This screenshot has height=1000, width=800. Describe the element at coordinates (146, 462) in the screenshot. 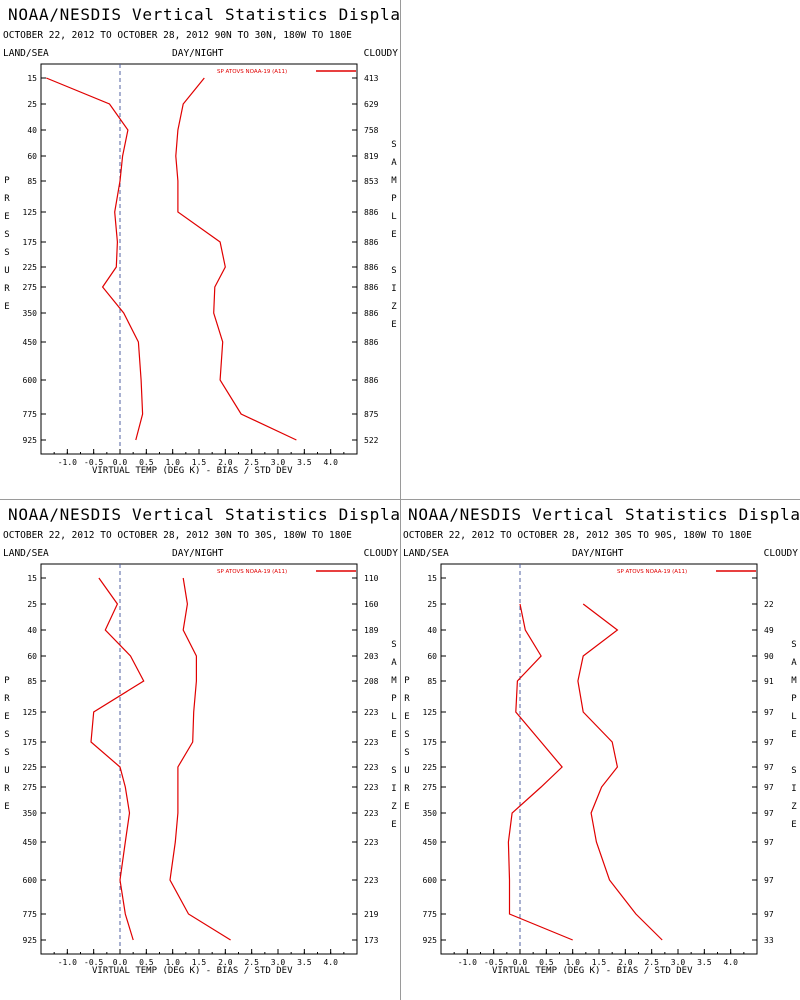

I see `x-tick-label: 0.5` at that location.